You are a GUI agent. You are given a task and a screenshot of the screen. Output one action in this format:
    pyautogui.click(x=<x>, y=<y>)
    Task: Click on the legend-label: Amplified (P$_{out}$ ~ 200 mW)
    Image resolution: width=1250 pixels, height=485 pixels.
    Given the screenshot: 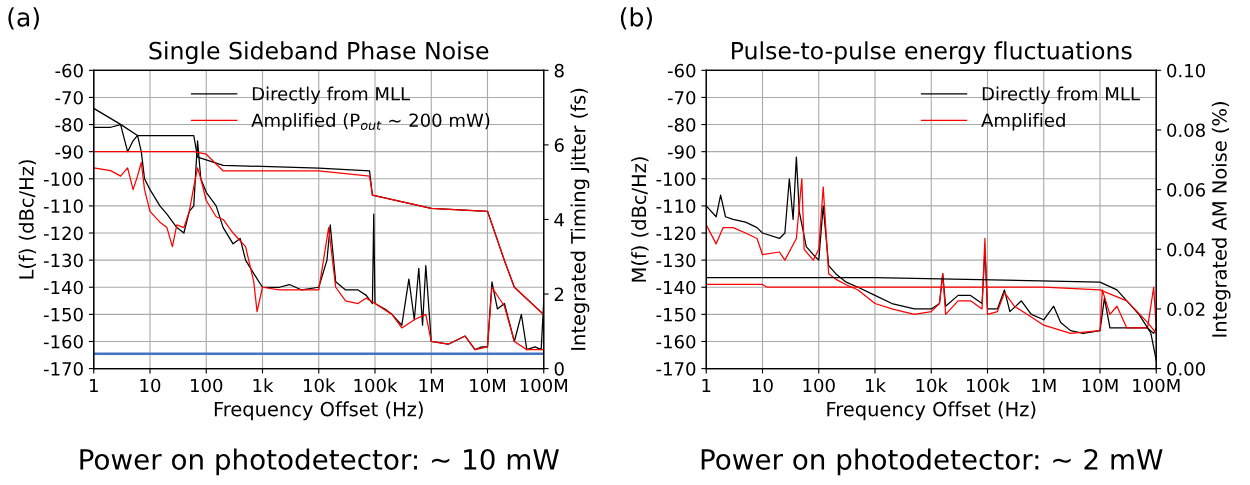 What is the action you would take?
    pyautogui.click(x=370, y=122)
    